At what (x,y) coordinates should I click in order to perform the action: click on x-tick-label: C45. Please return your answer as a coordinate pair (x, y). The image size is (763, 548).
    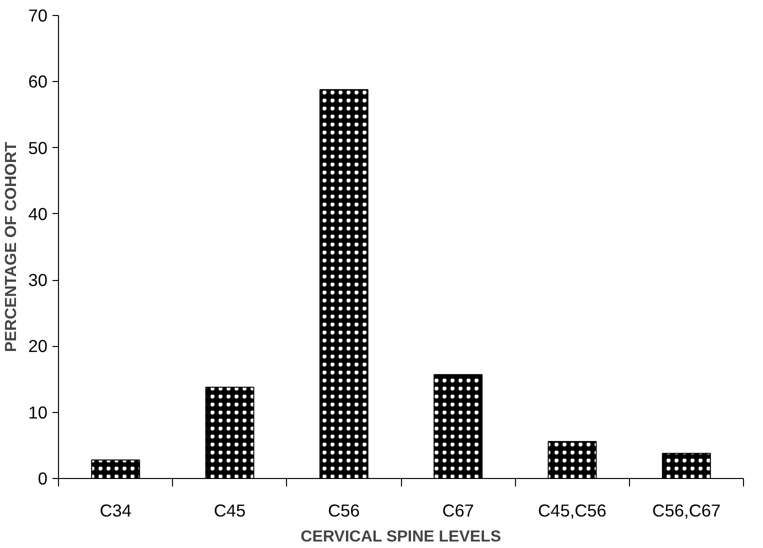
    Looking at the image, I should click on (230, 510).